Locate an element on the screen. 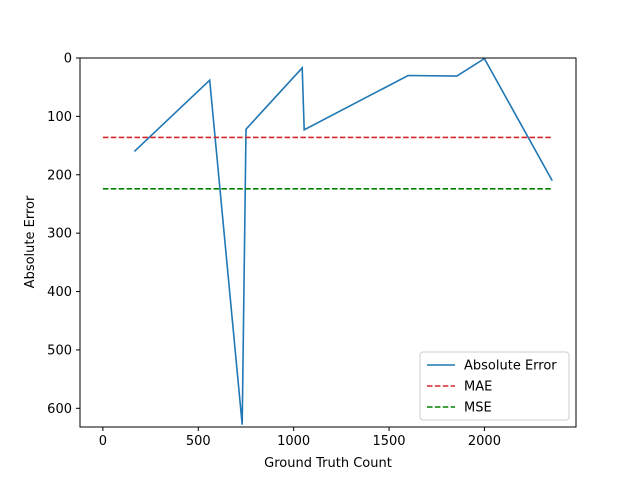  x-axis-label: Ground Truth Count is located at coordinates (328, 463).